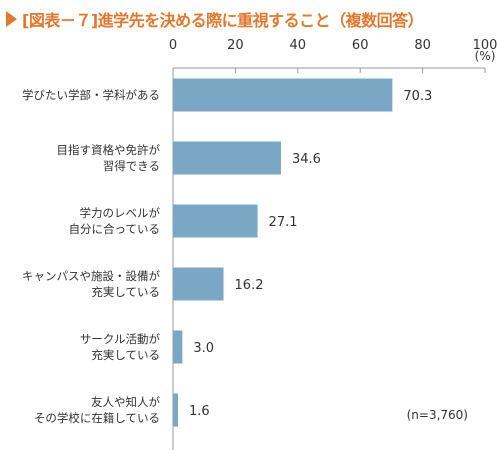  Describe the element at coordinates (114, 229) in the screenshot. I see `category-label: 自分に合っている` at that location.